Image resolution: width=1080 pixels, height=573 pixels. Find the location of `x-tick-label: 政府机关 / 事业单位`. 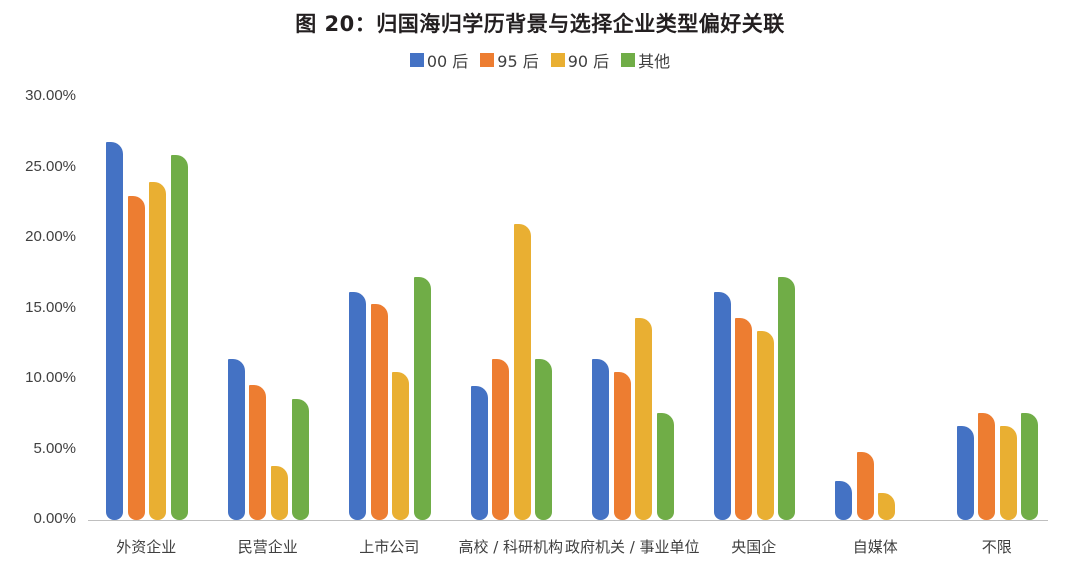

x-tick-label: 政府机关 / 事业单位 is located at coordinates (632, 547).